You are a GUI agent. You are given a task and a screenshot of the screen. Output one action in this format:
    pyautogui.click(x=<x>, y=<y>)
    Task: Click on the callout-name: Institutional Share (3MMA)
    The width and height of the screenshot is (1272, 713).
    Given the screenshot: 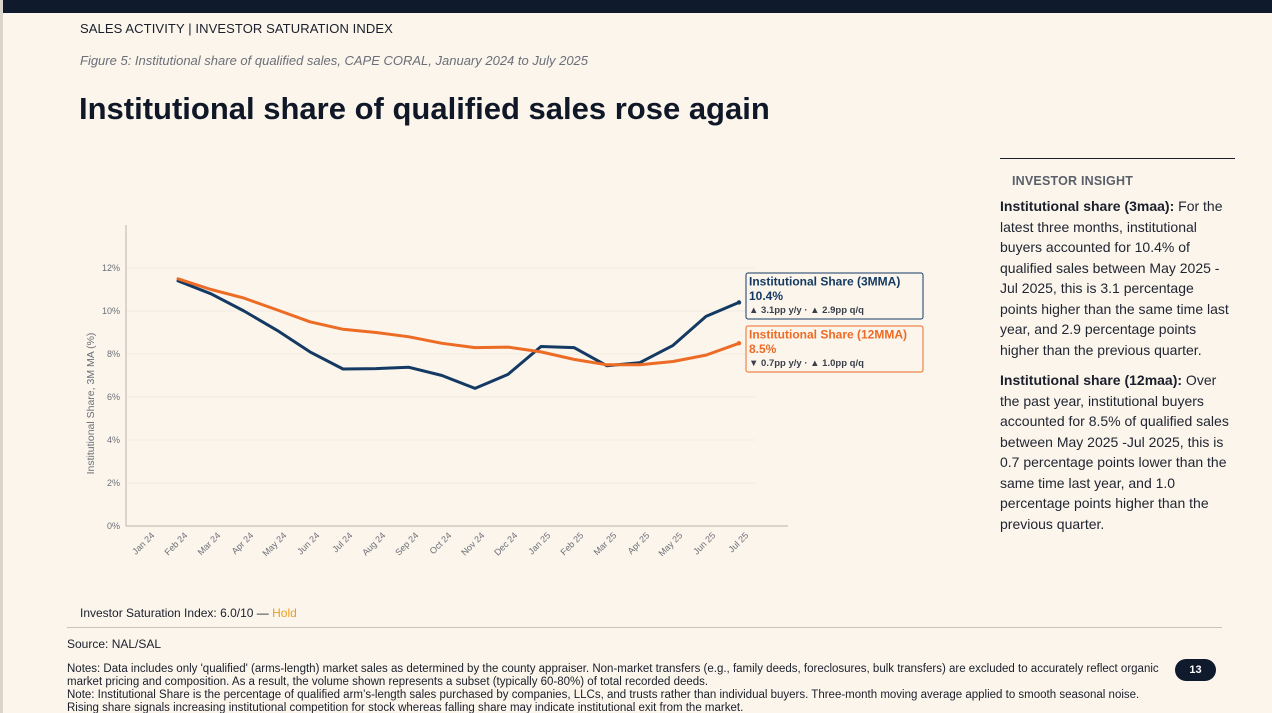 What is the action you would take?
    pyautogui.click(x=824, y=282)
    